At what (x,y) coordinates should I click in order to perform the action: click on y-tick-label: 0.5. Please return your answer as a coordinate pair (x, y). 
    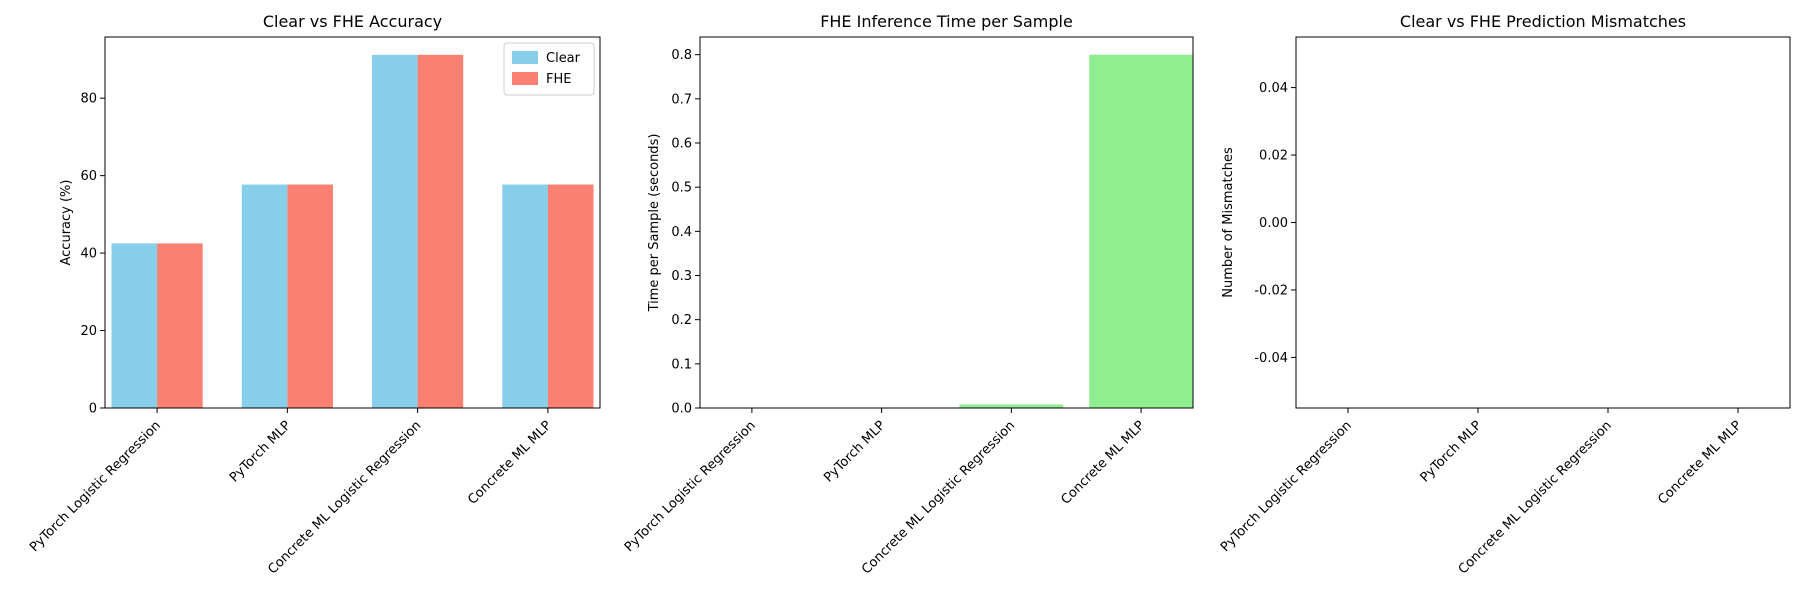
    Looking at the image, I should click on (681, 188).